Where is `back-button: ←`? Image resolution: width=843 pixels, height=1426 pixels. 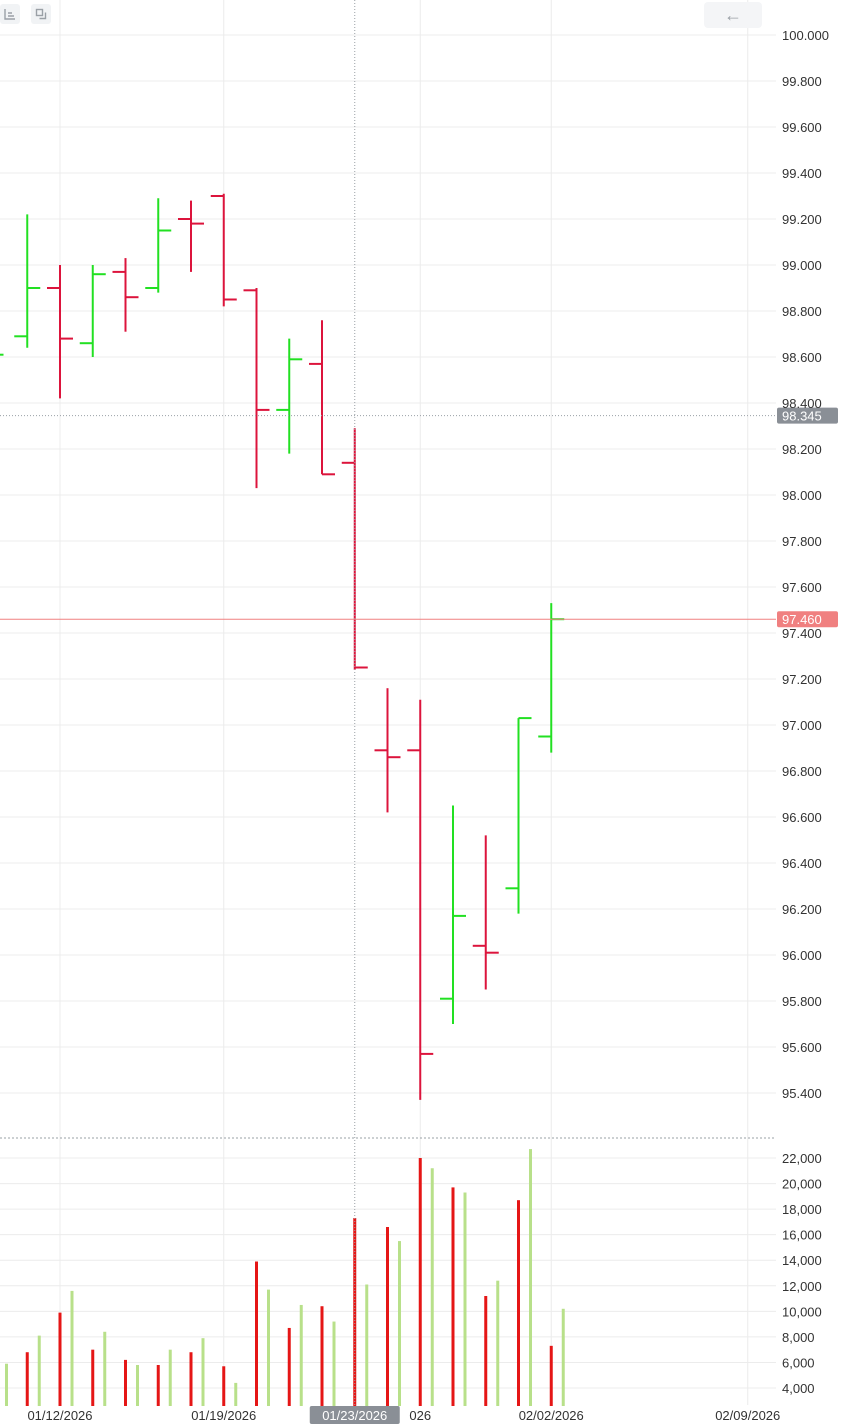 back-button: ← is located at coordinates (733, 15).